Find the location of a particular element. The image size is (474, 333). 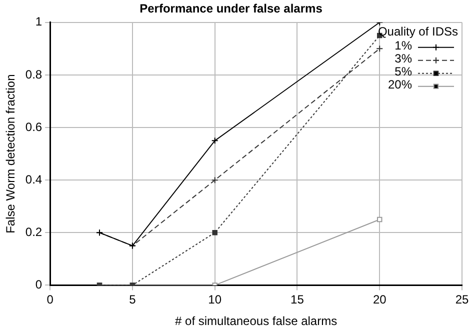

y-tick-label: 1 is located at coordinates (38, 21).